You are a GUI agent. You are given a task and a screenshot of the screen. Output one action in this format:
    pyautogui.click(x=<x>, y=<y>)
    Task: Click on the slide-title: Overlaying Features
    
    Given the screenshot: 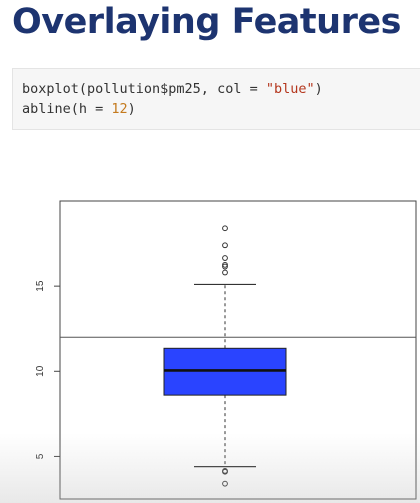 What is the action you would take?
    pyautogui.click(x=206, y=22)
    